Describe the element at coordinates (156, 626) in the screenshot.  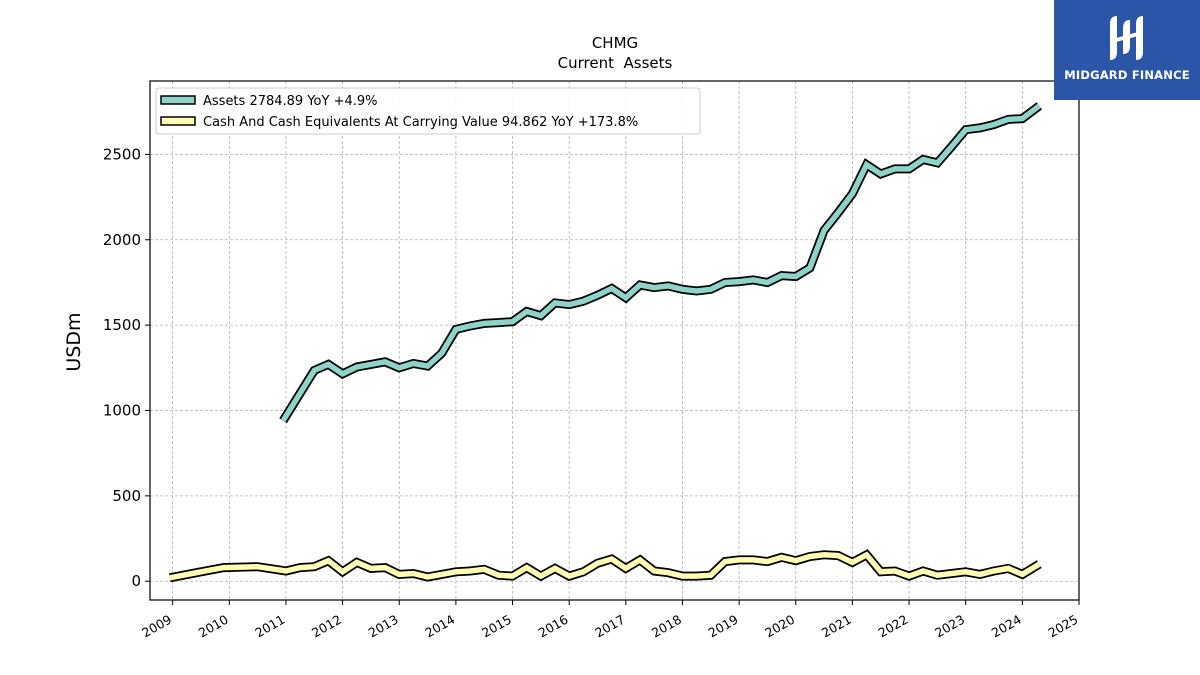
I see `x-tick-label: 2009` at that location.